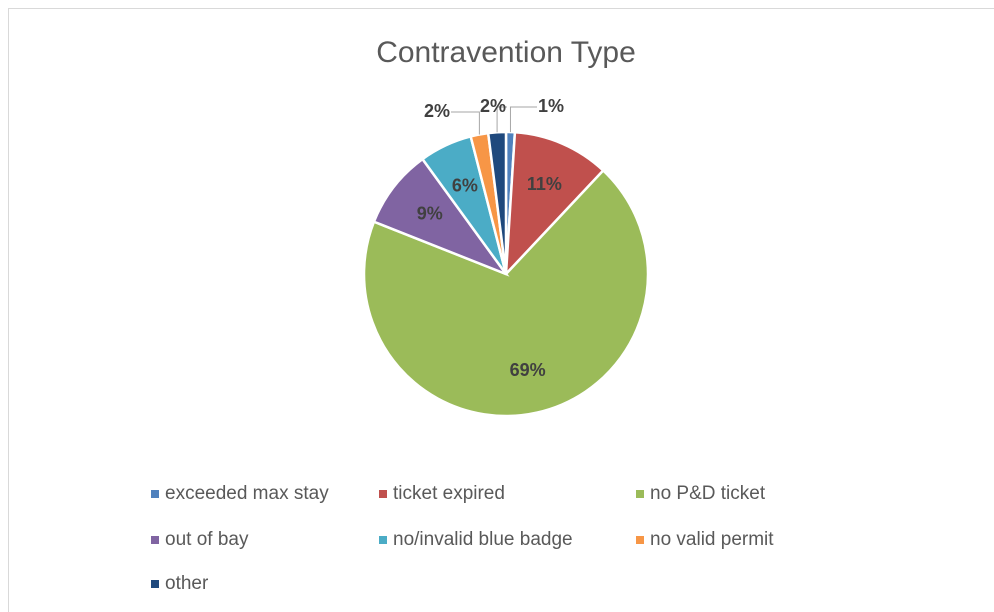  I want to click on legend-label: no P&D ticket, so click(708, 493).